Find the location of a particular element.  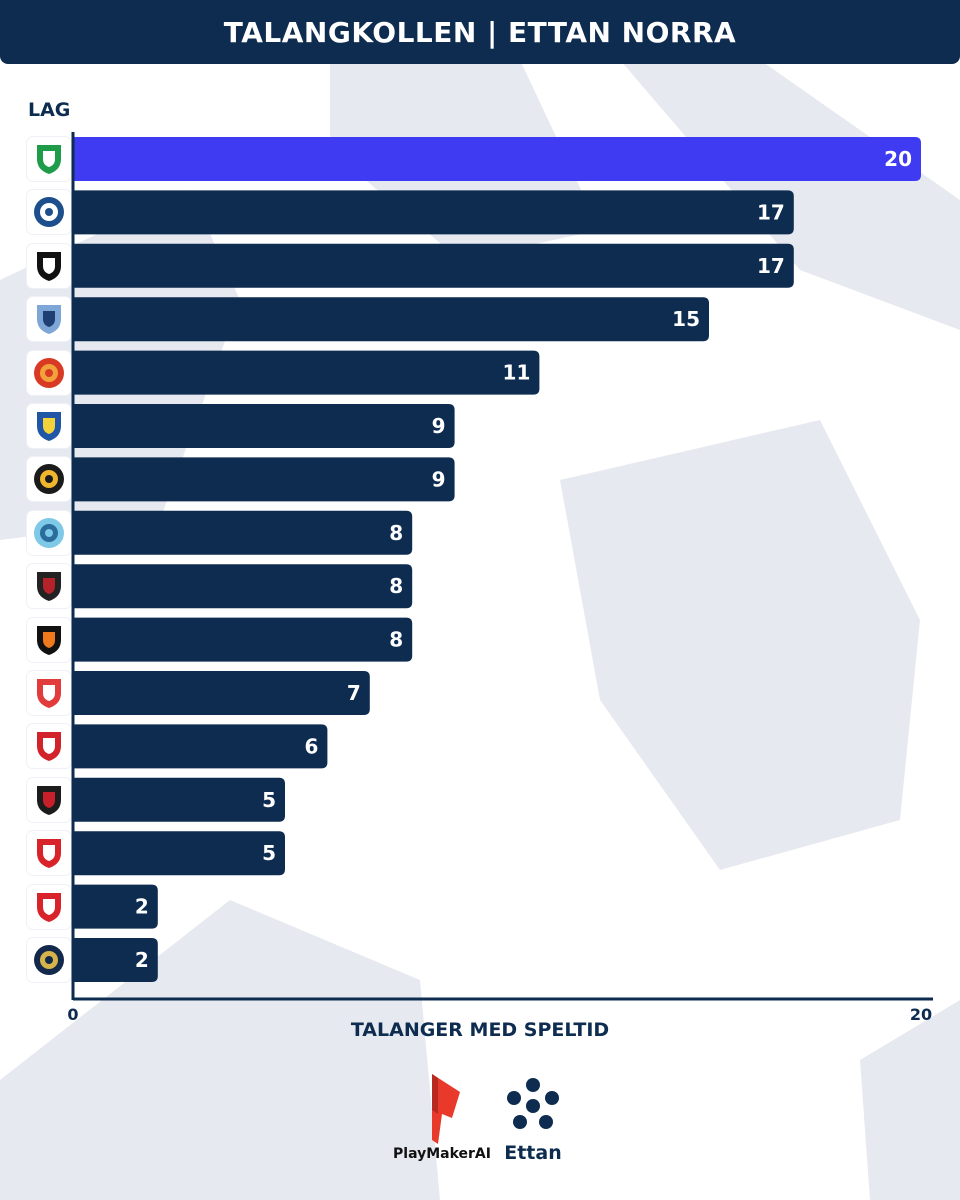

fbk-red-shield-icon is located at coordinates (49, 747).